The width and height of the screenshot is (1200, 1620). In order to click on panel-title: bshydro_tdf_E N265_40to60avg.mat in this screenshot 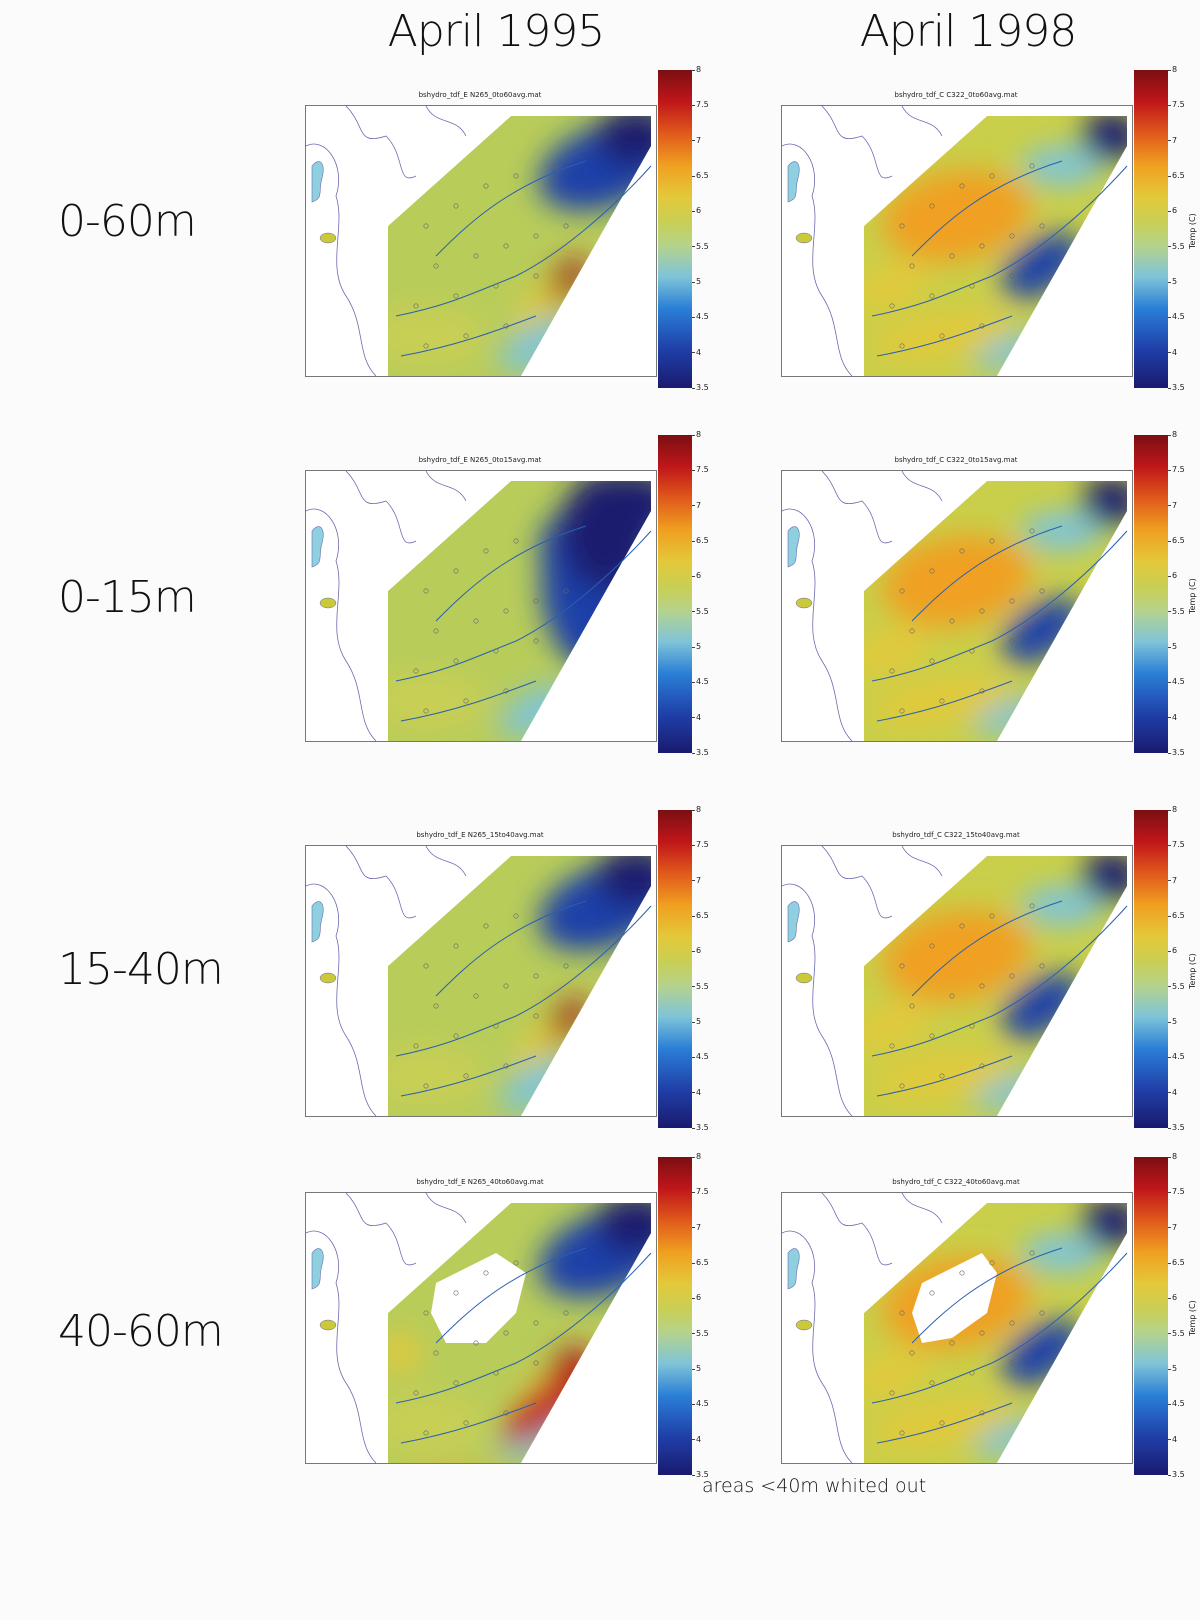, I will do `click(480, 1182)`.